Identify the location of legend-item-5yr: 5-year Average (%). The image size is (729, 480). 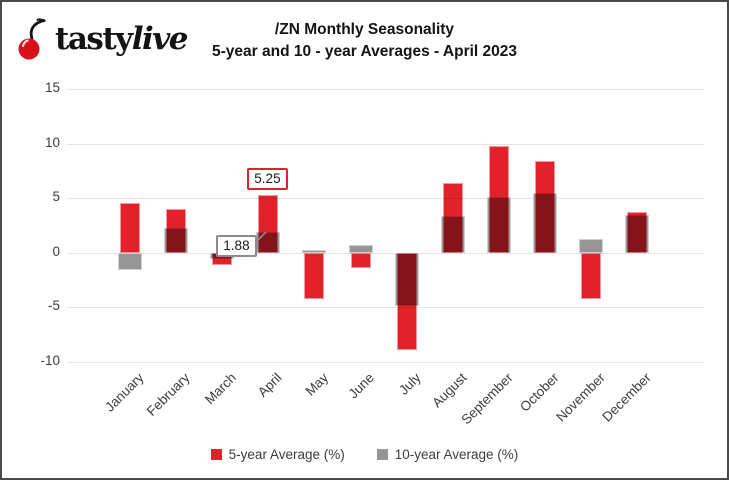
(277, 454).